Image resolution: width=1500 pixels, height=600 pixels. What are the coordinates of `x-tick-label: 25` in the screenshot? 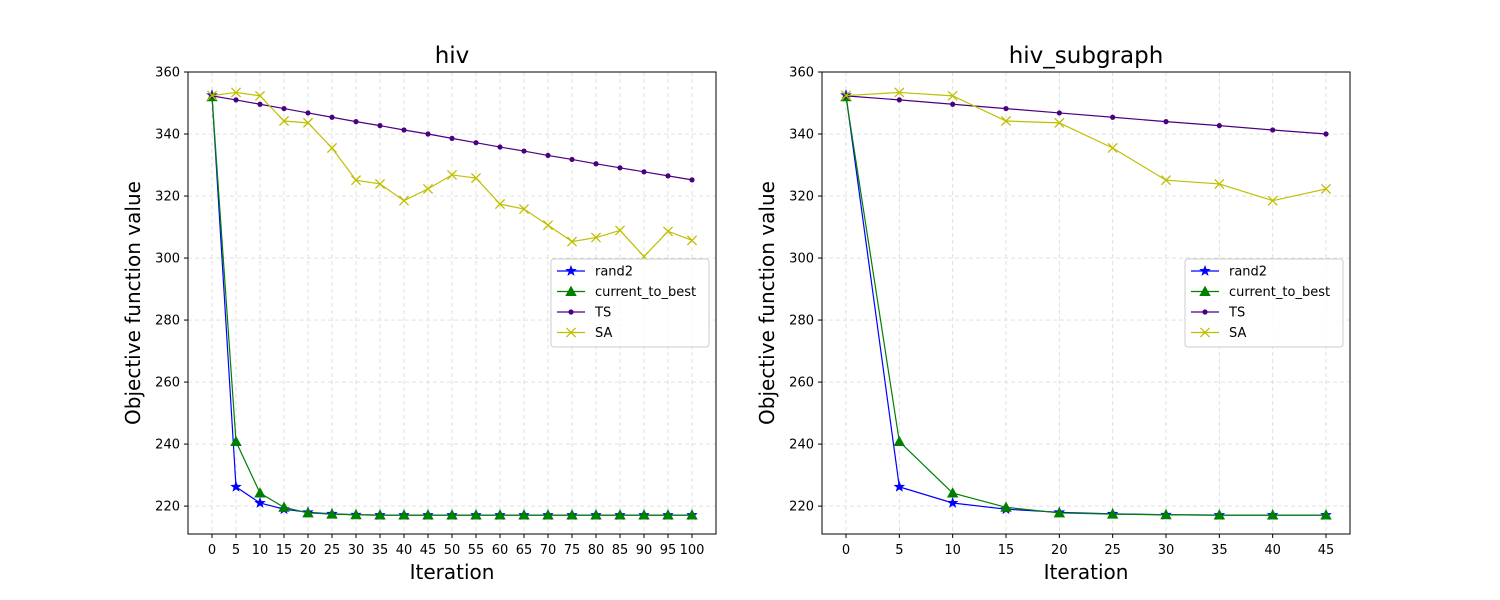 It's located at (1112, 550).